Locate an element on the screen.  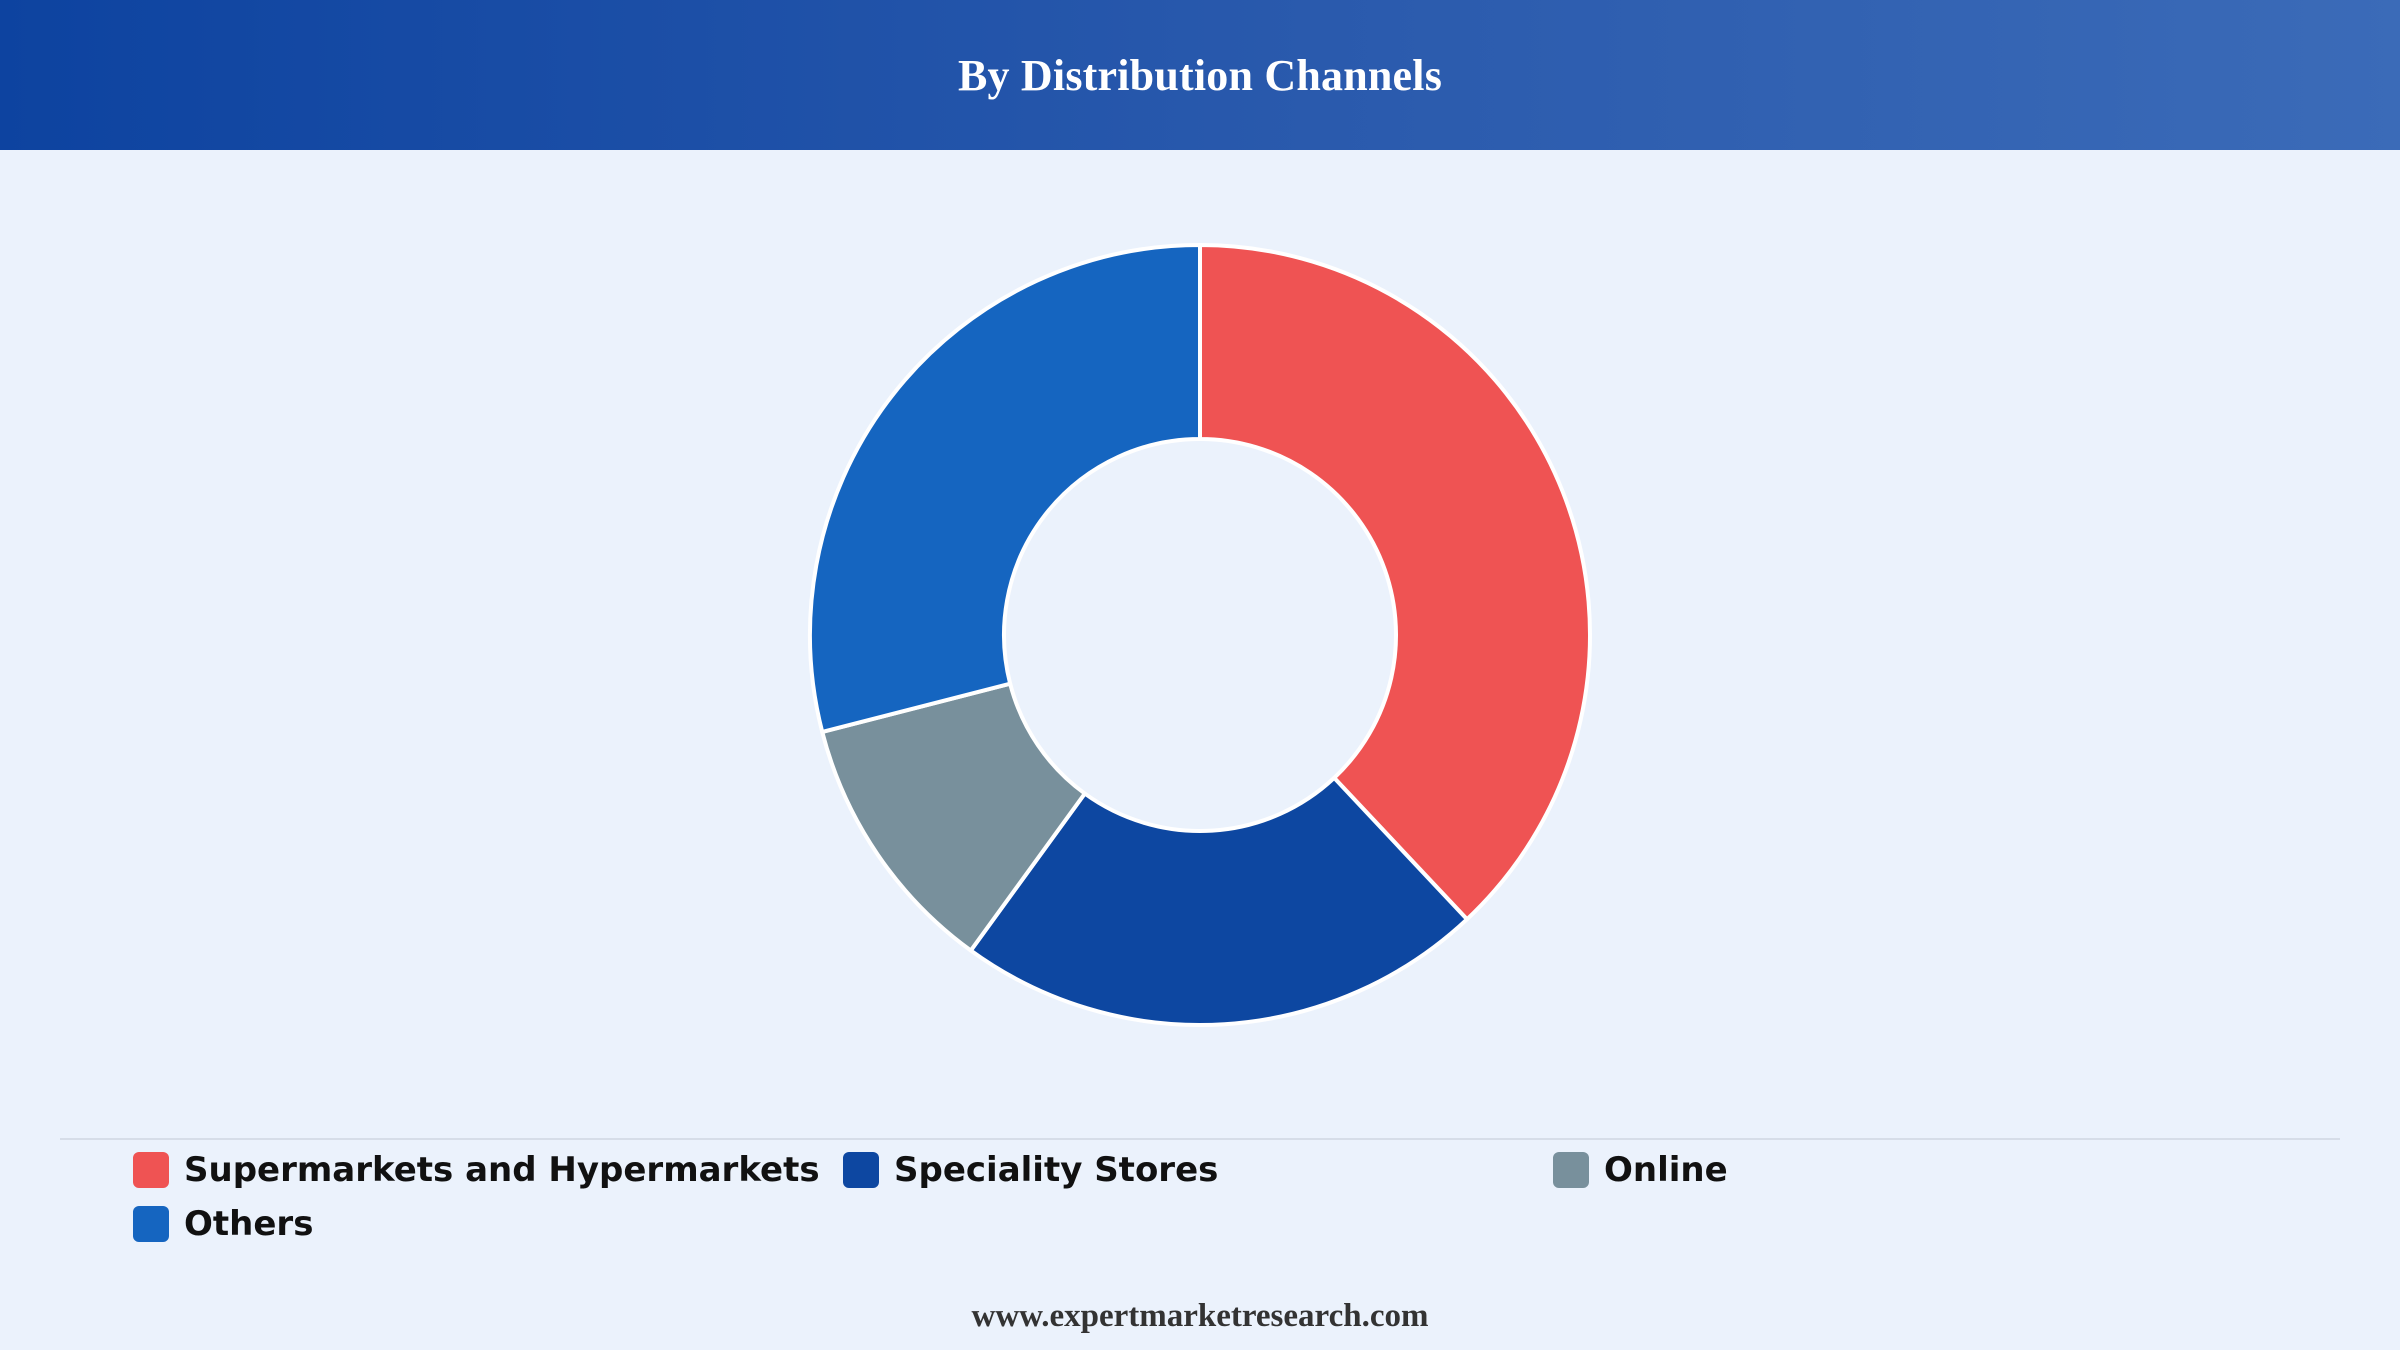
legend-label: Online is located at coordinates (1666, 1170).